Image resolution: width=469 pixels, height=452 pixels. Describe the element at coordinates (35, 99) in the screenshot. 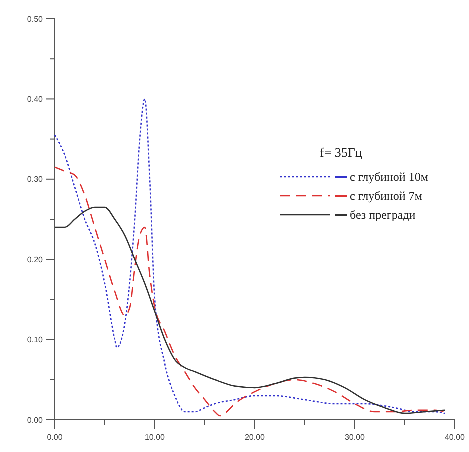

I see `y-tick-label: 0.40` at that location.